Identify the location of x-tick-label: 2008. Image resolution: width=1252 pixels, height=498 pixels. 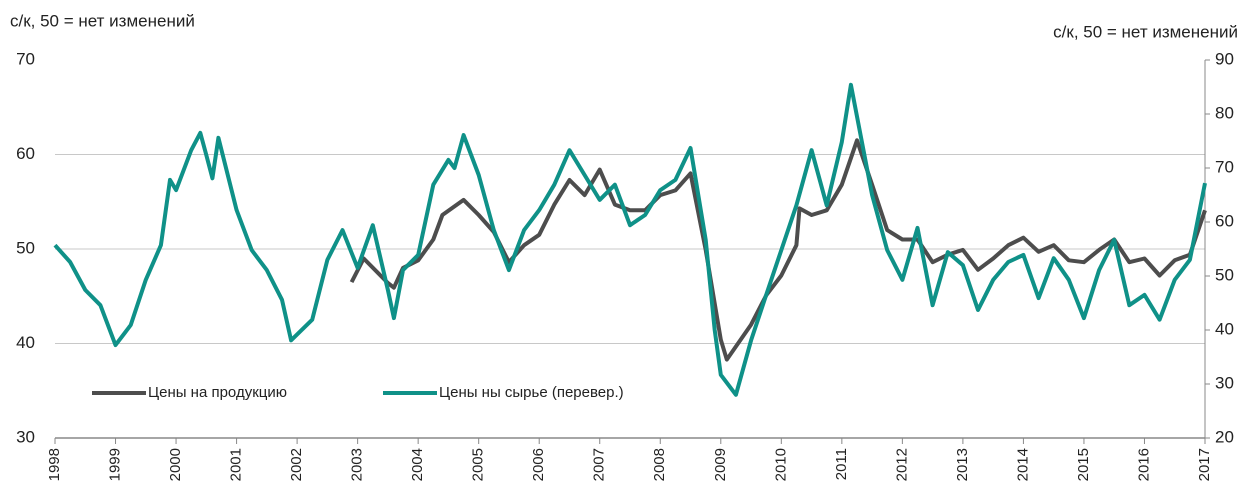
(659, 464).